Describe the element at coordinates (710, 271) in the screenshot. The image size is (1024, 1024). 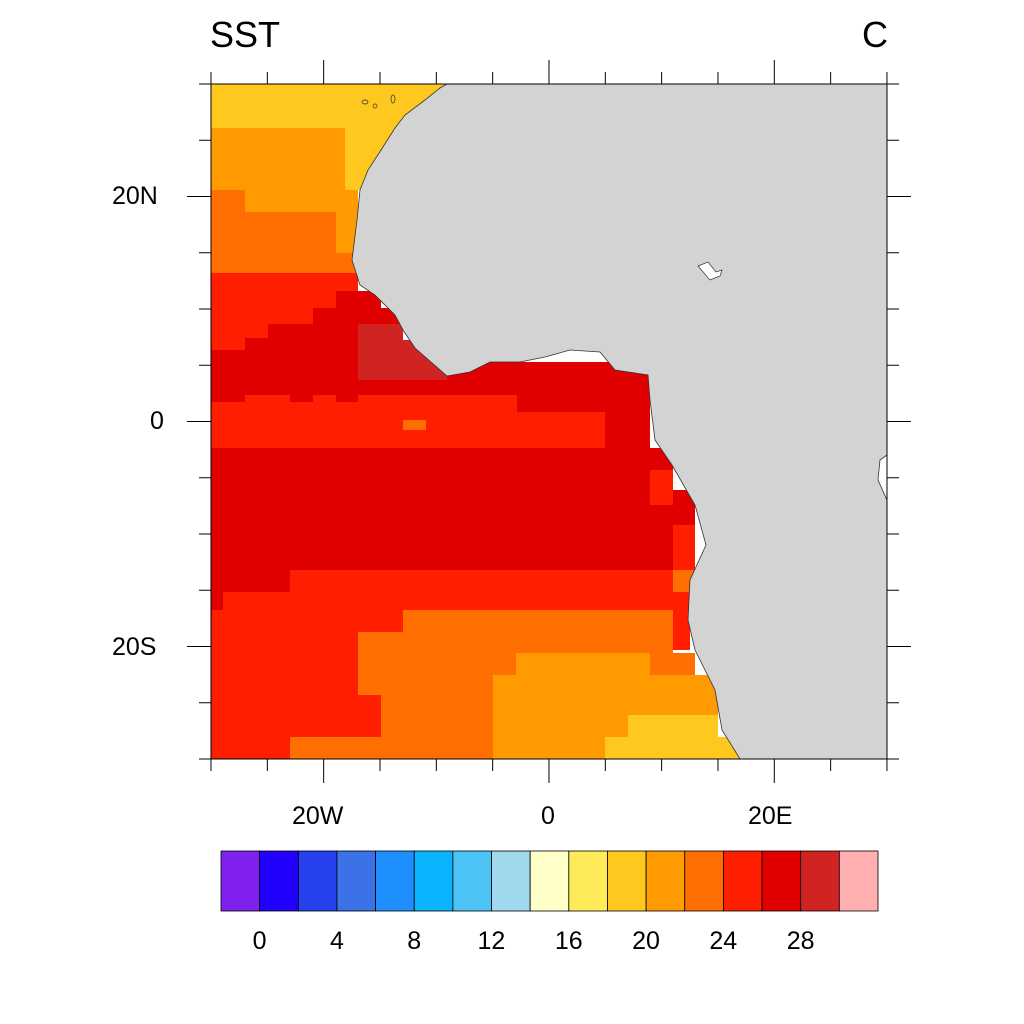
I see `lake` at that location.